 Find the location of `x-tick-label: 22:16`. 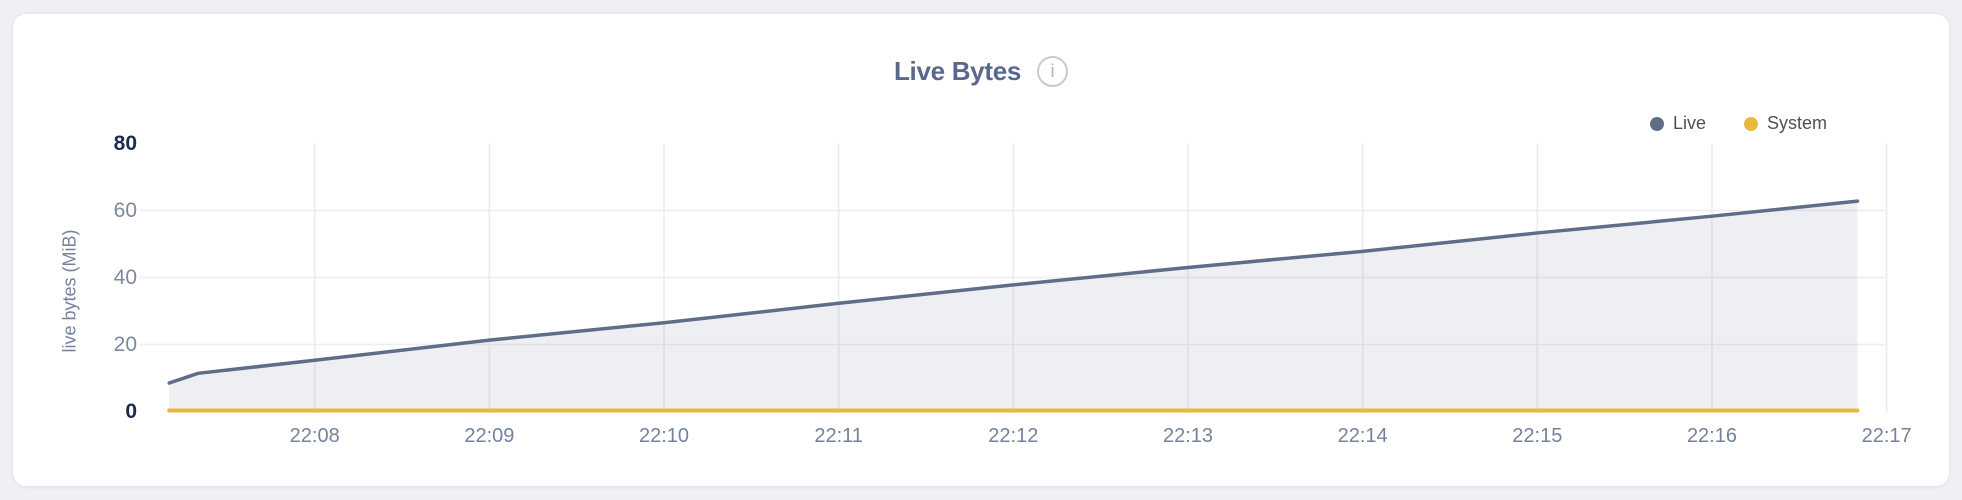

x-tick-label: 22:16 is located at coordinates (1711, 436).